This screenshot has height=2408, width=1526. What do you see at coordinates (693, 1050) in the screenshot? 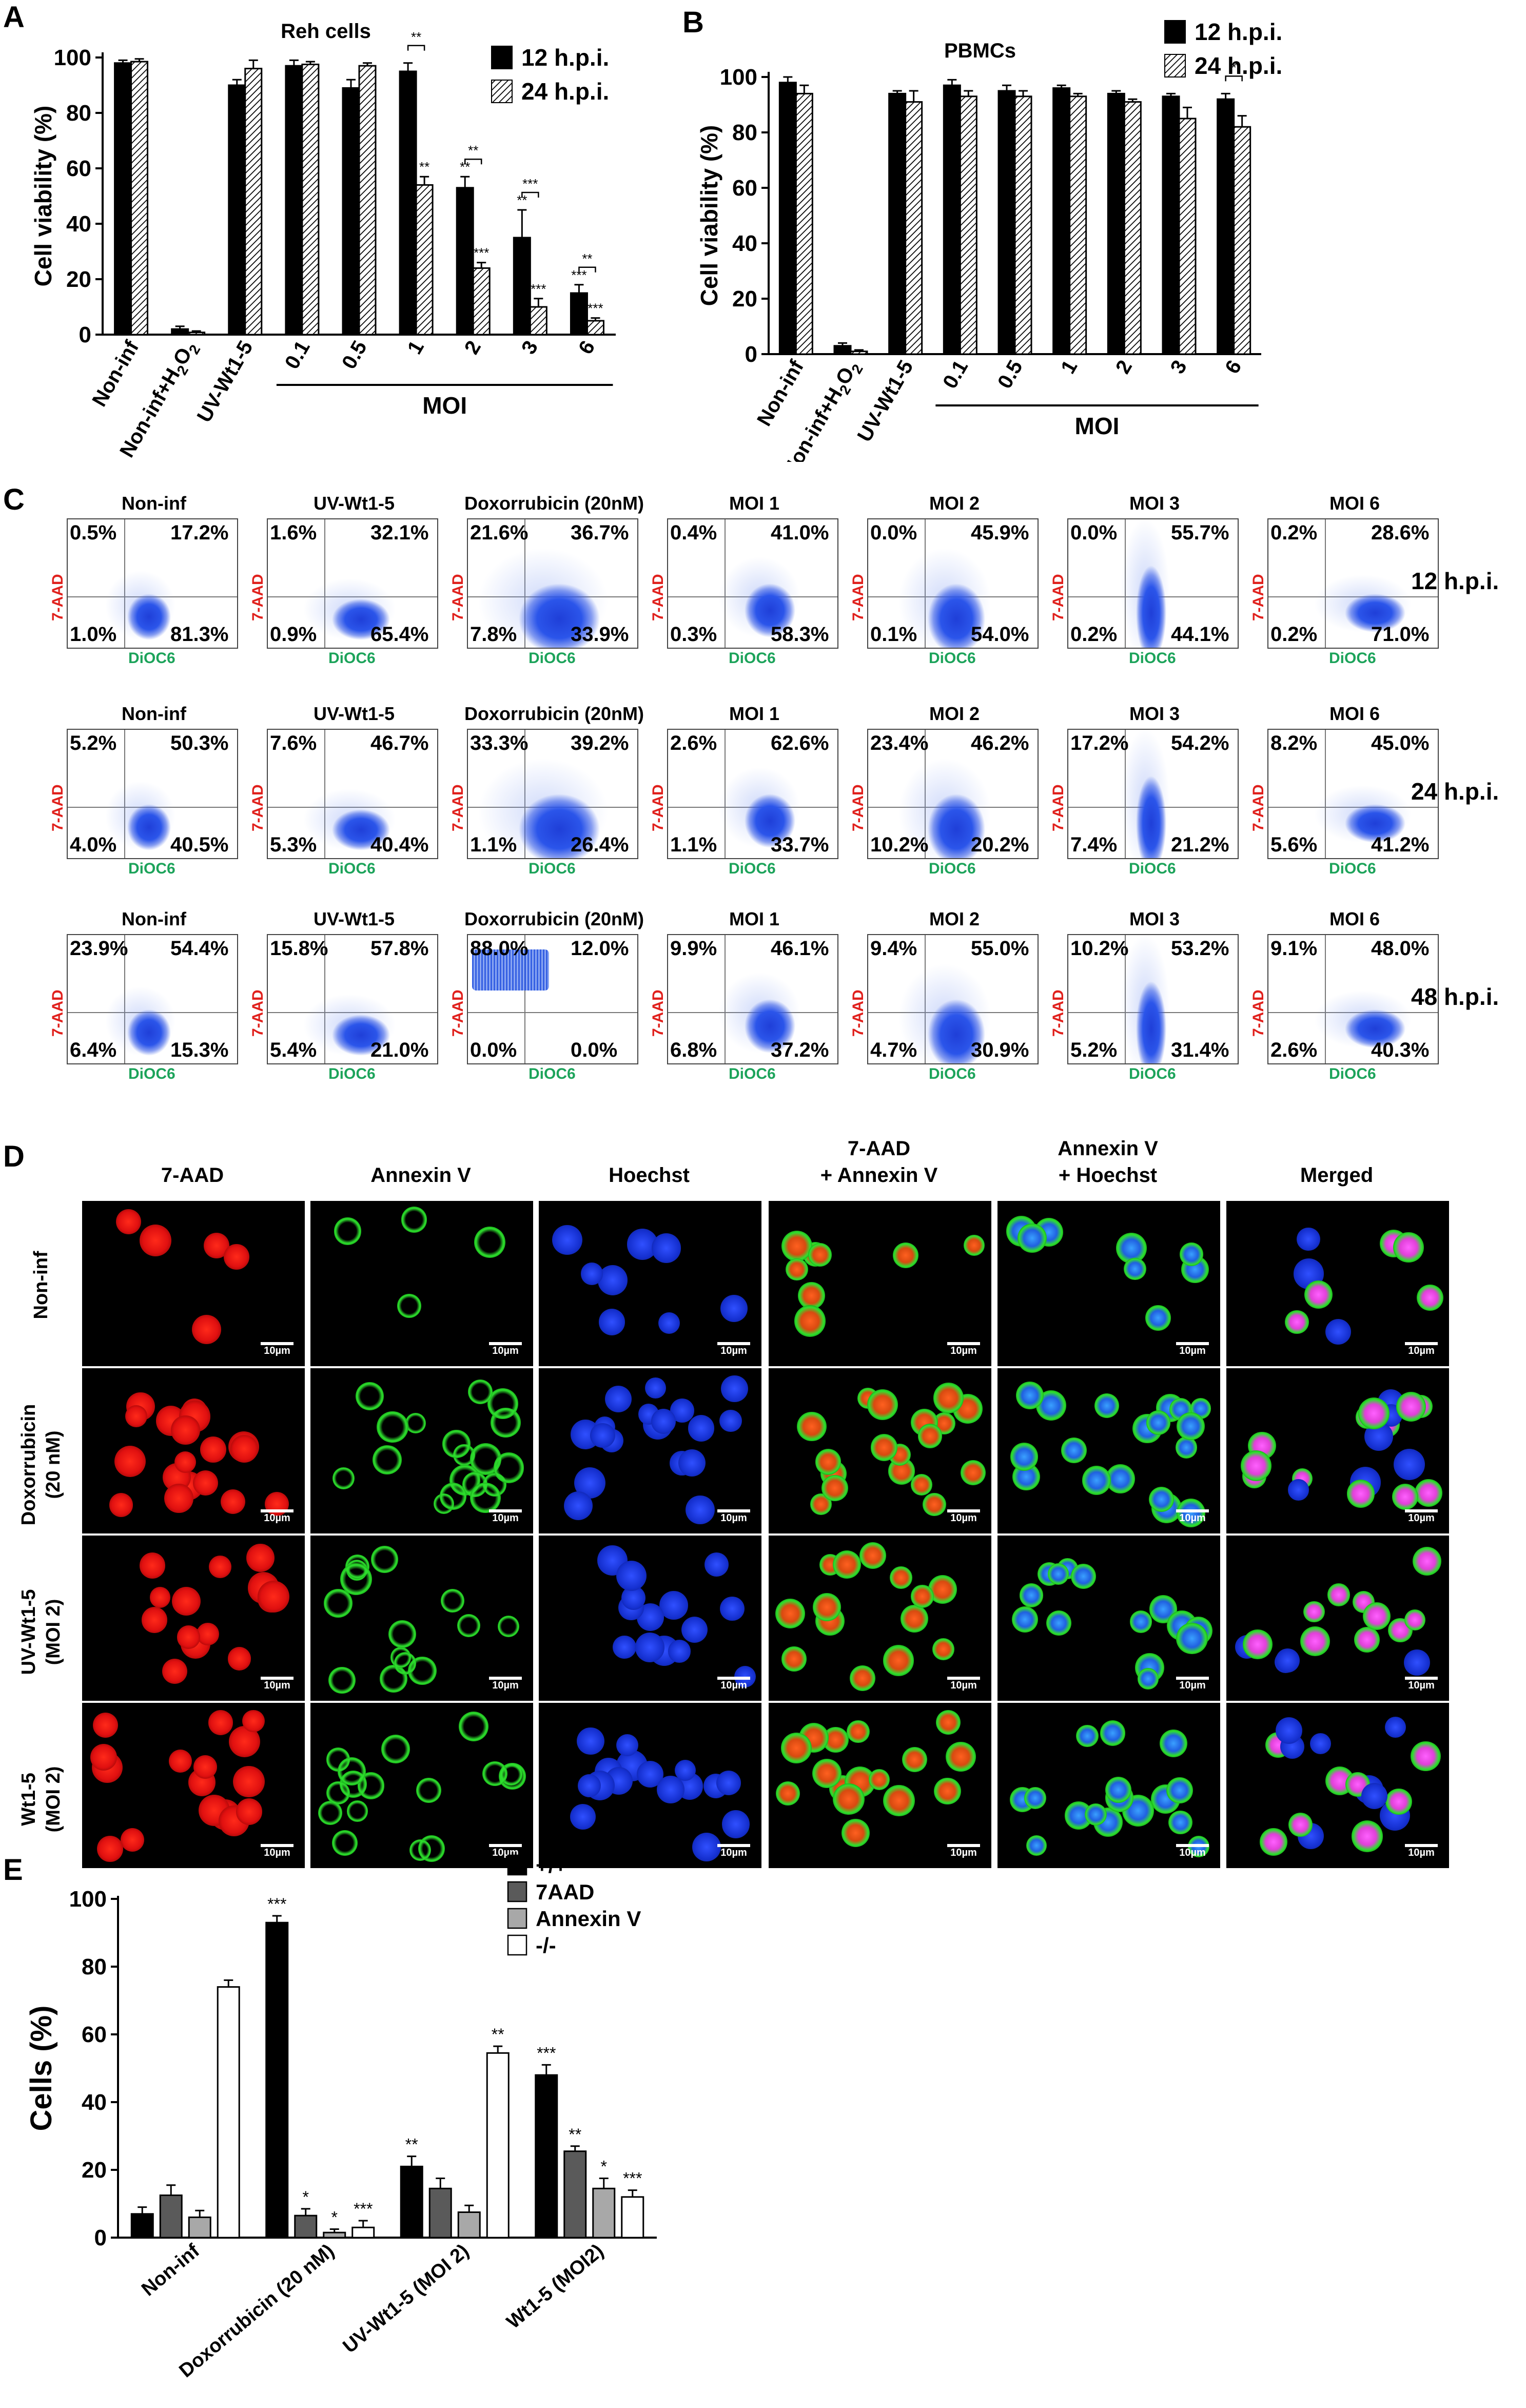
I see `quadrant-q3-value: 6.8%` at bounding box center [693, 1050].